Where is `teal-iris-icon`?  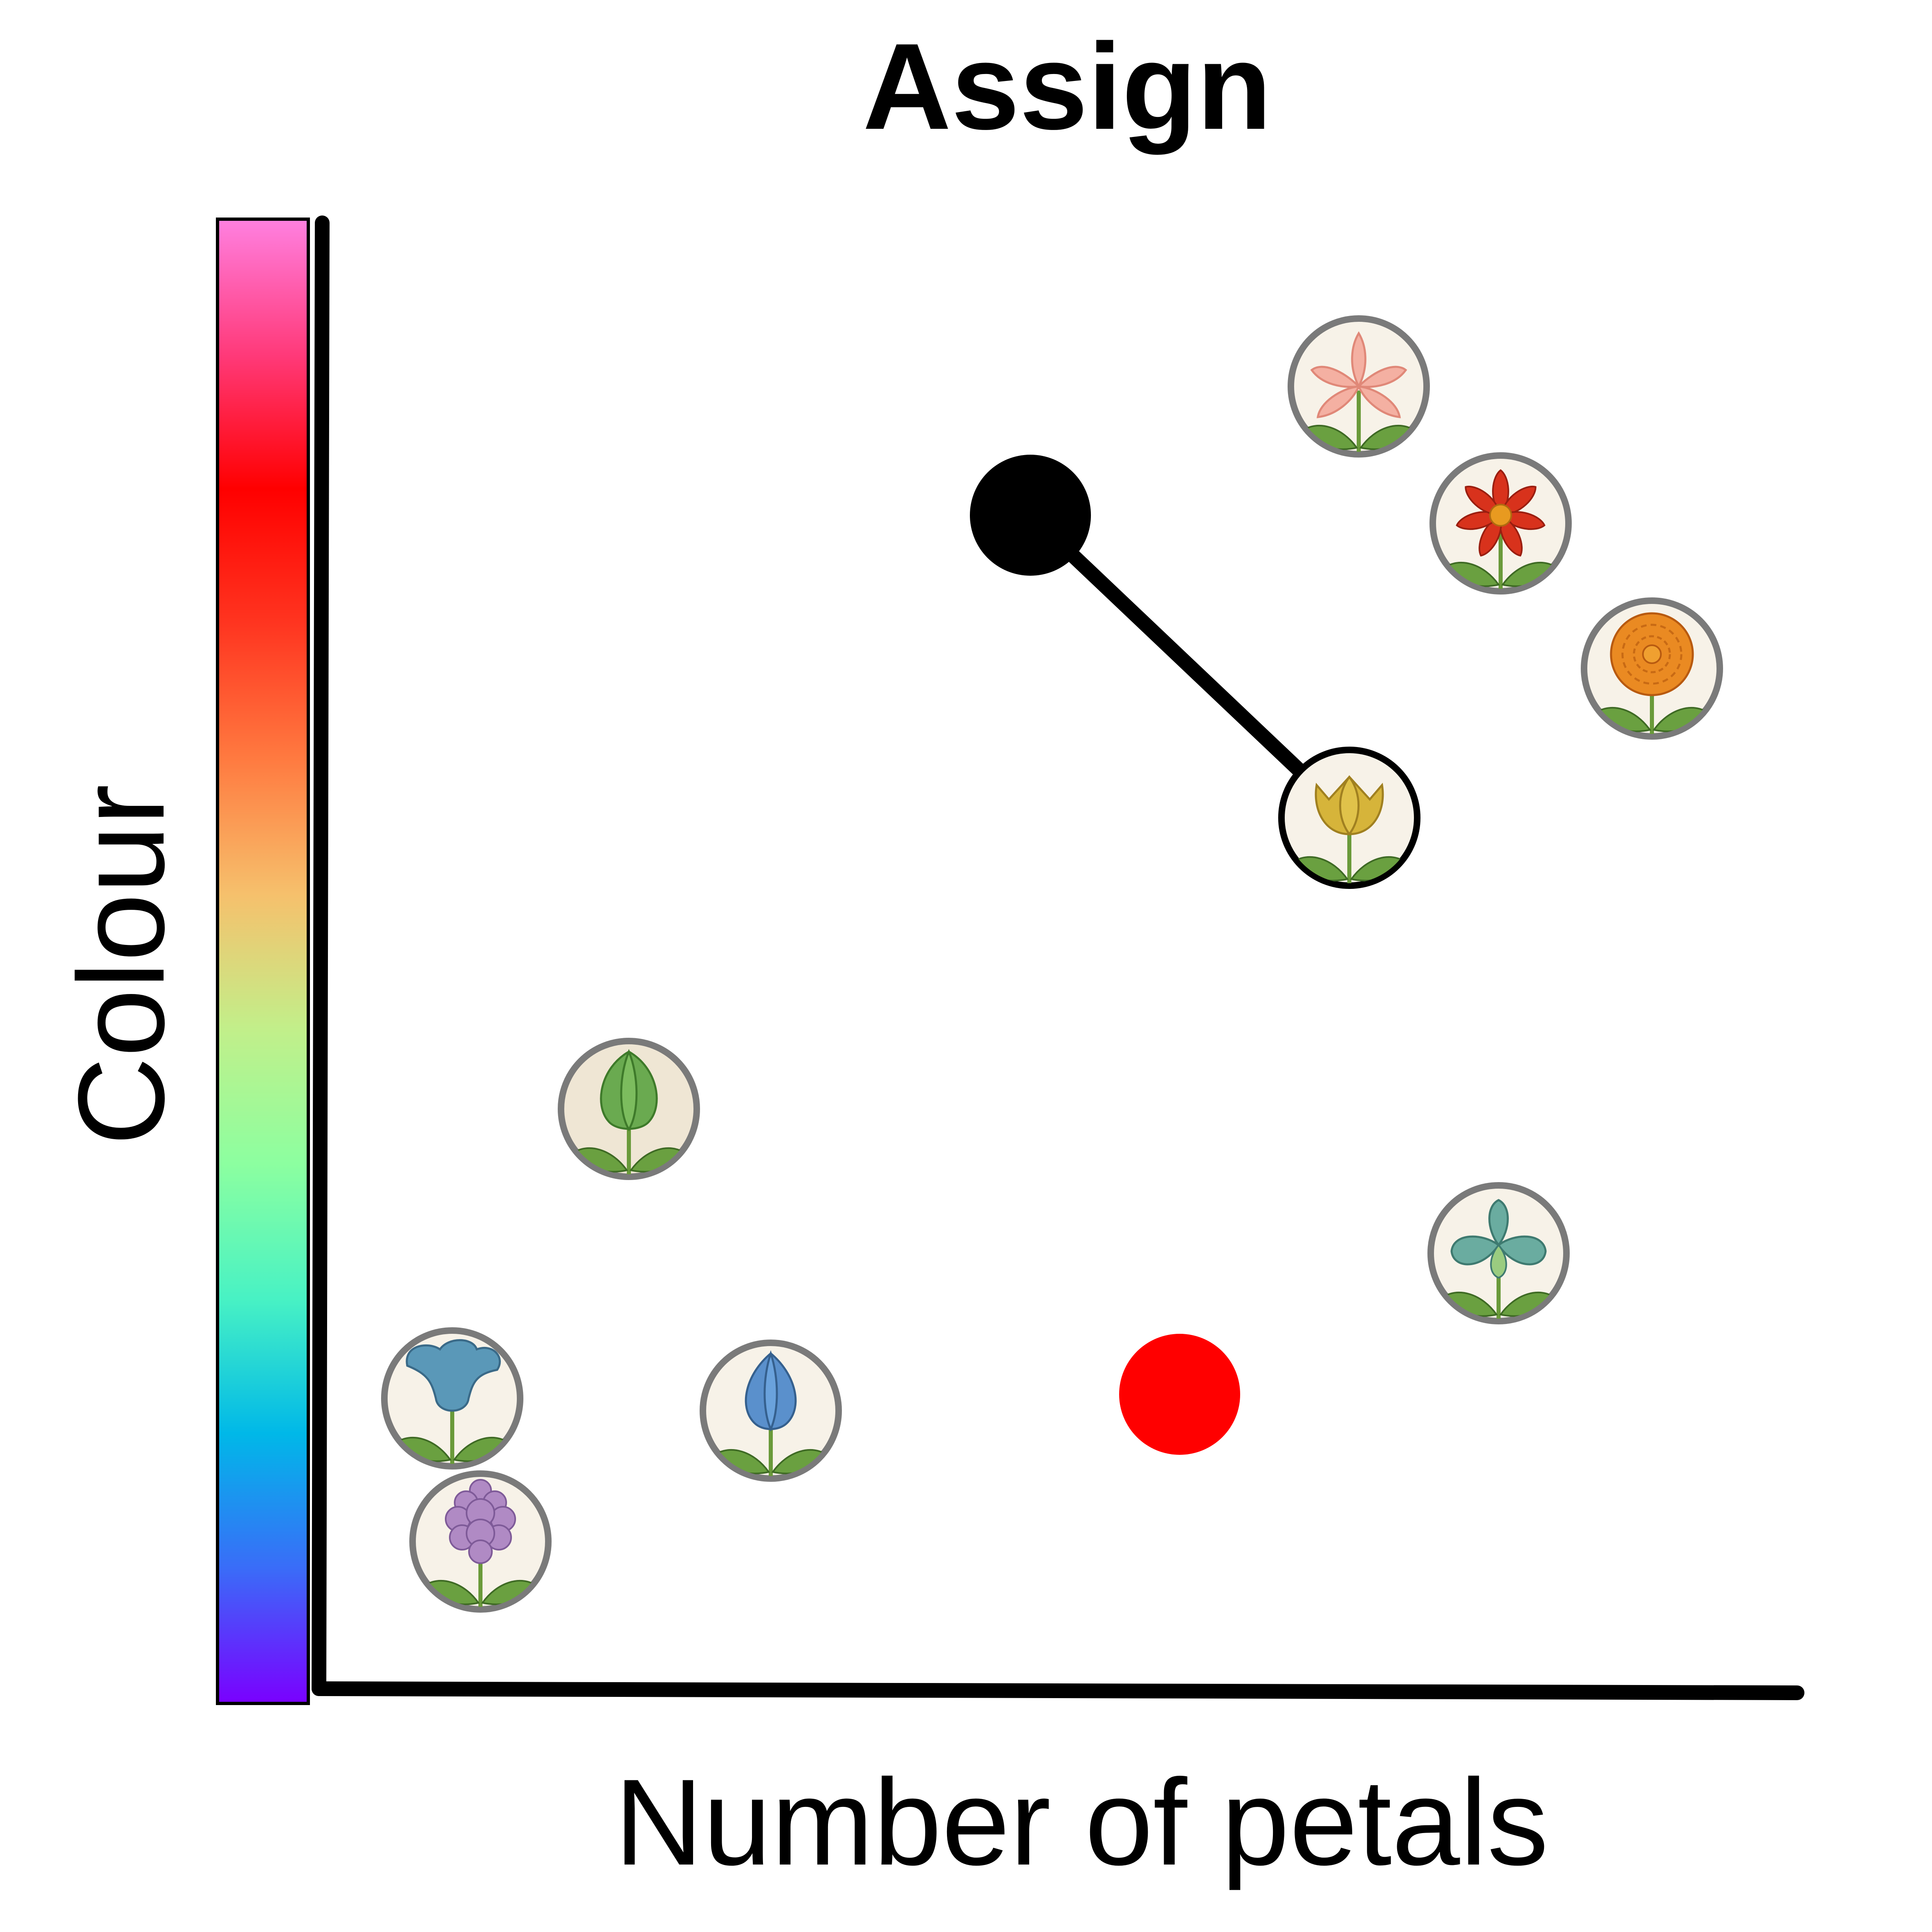
teal-iris-icon is located at coordinates (1498, 1259).